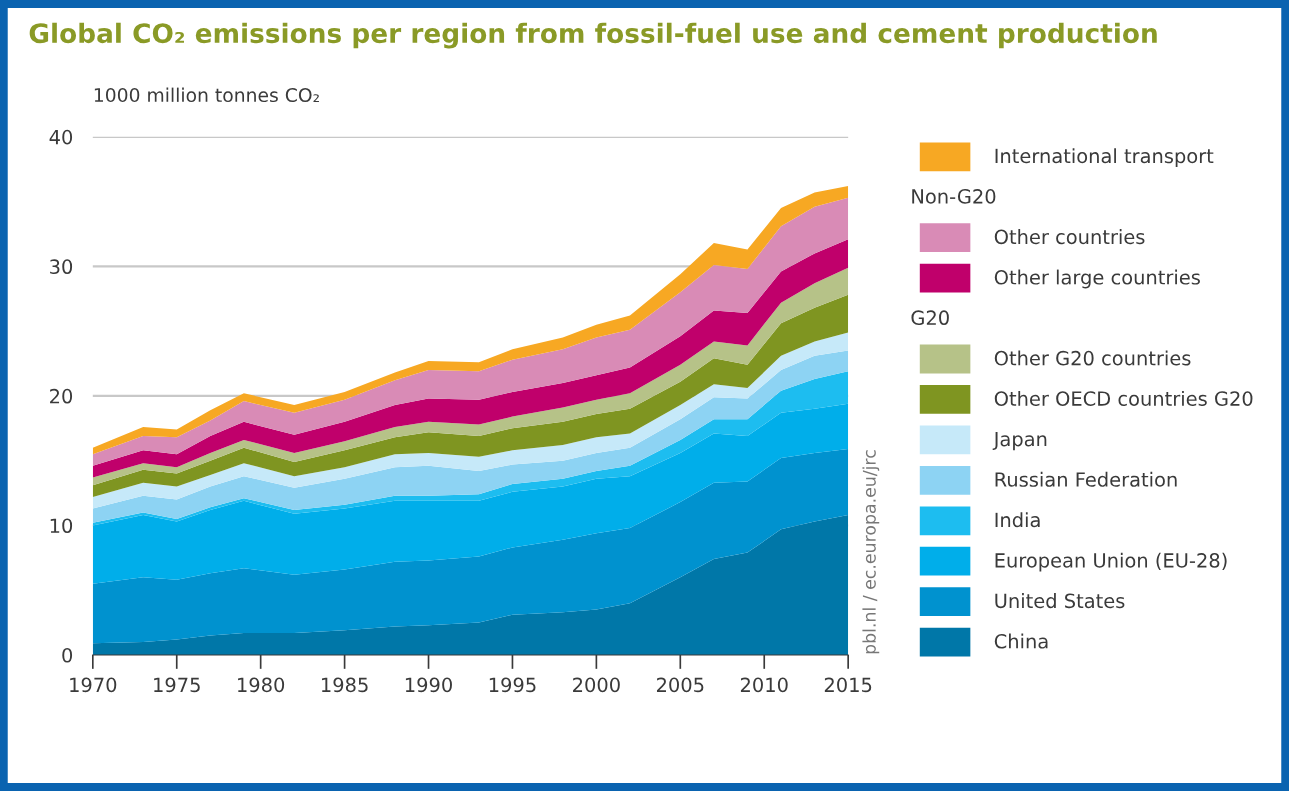  Describe the element at coordinates (954, 196) in the screenshot. I see `text: Non-G20` at that location.